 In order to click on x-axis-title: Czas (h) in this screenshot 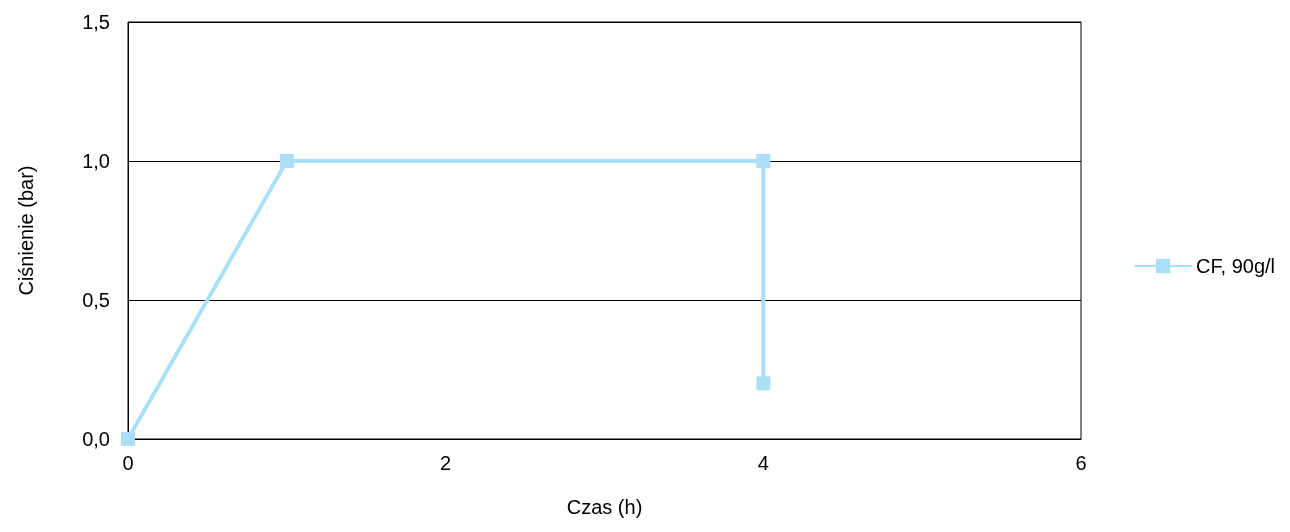, I will do `click(604, 507)`.